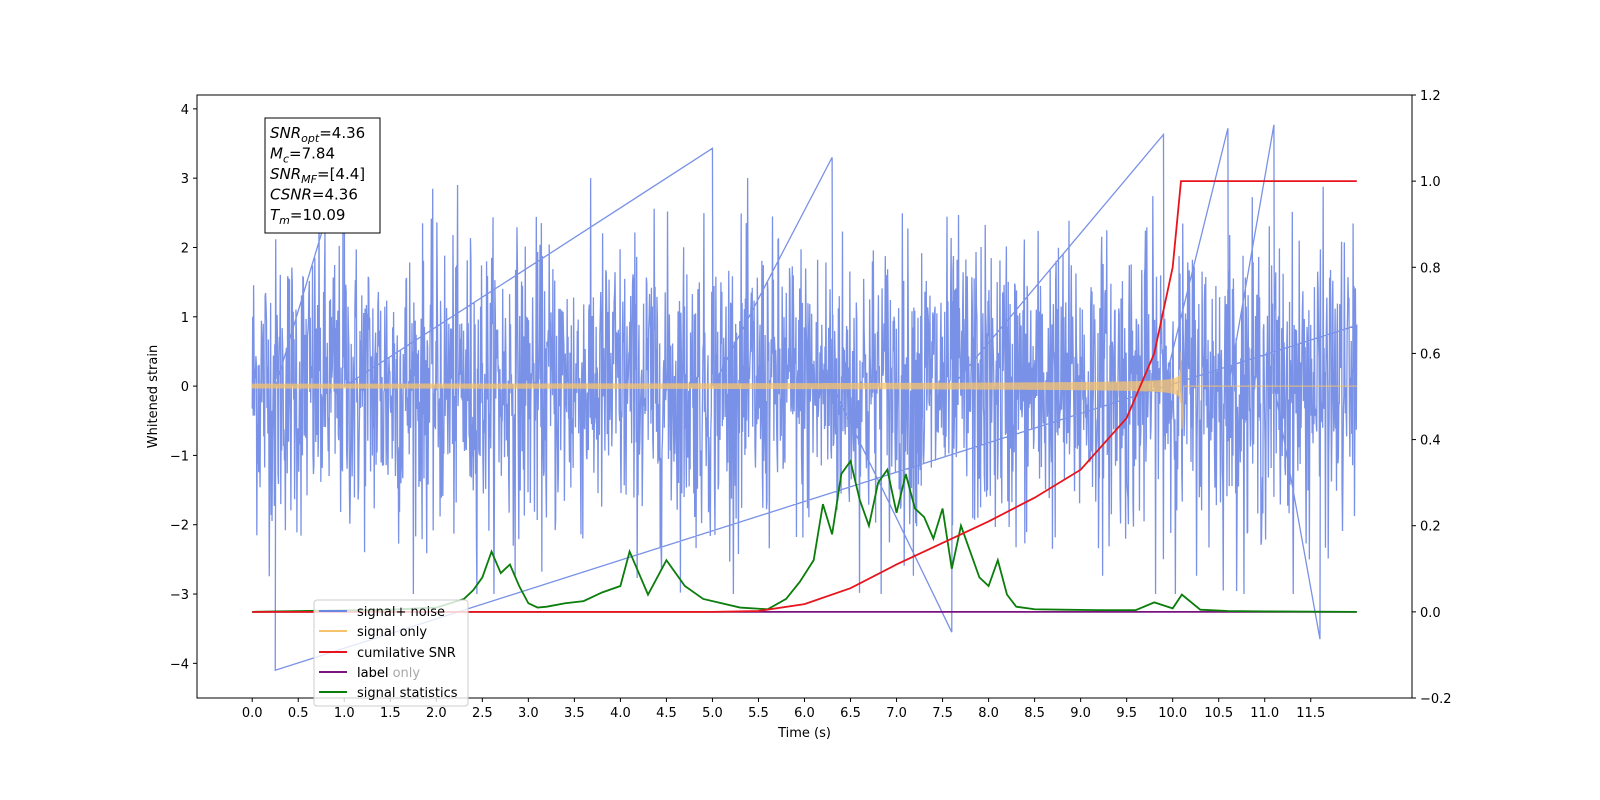  I want to click on legend-label: signal statistics, so click(407, 693).